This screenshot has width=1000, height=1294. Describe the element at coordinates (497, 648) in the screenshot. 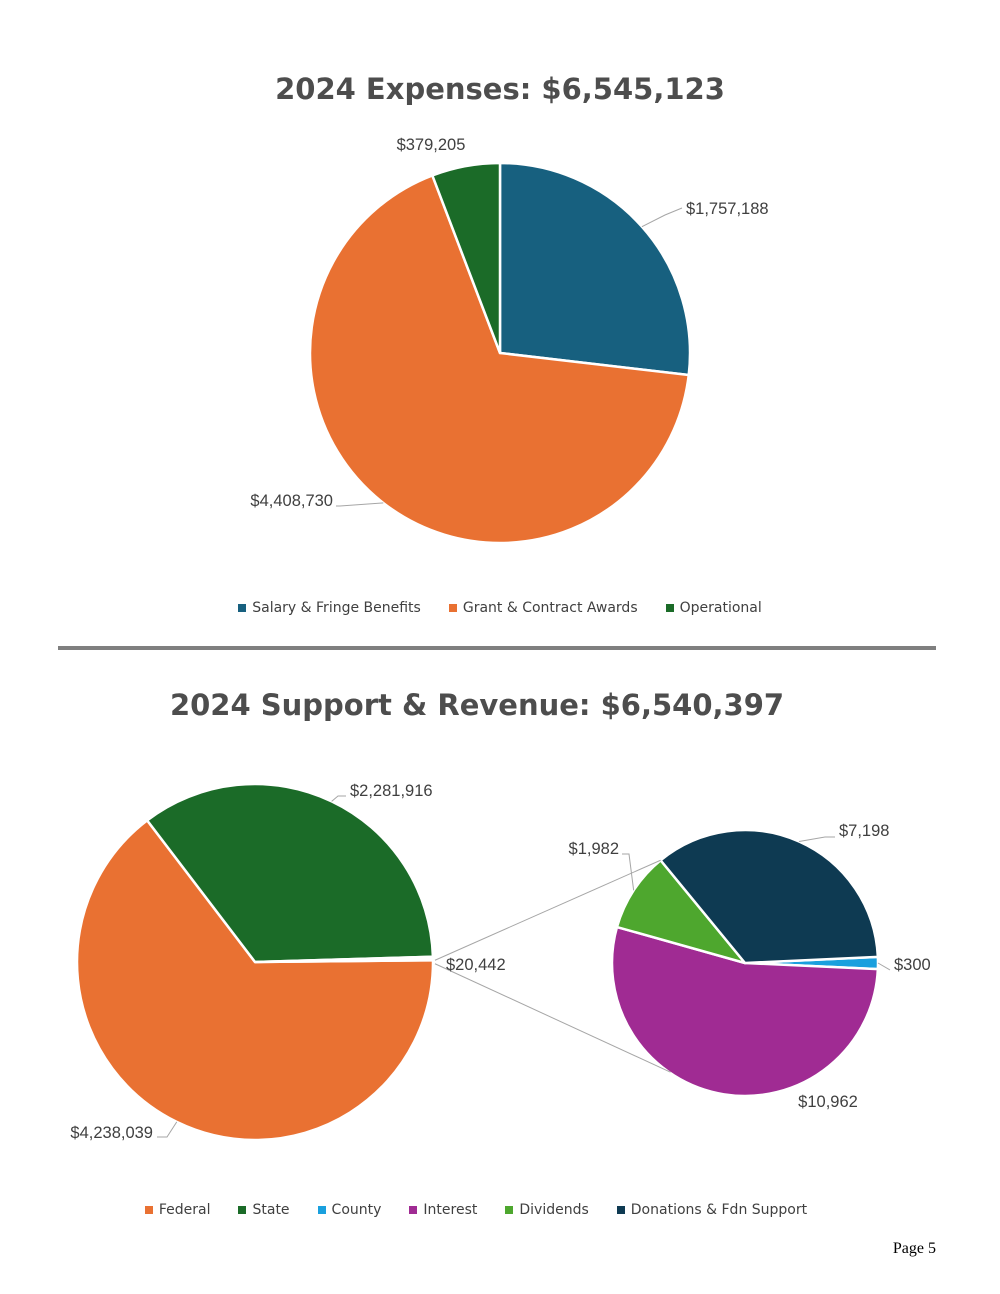

I see `section-divider` at that location.